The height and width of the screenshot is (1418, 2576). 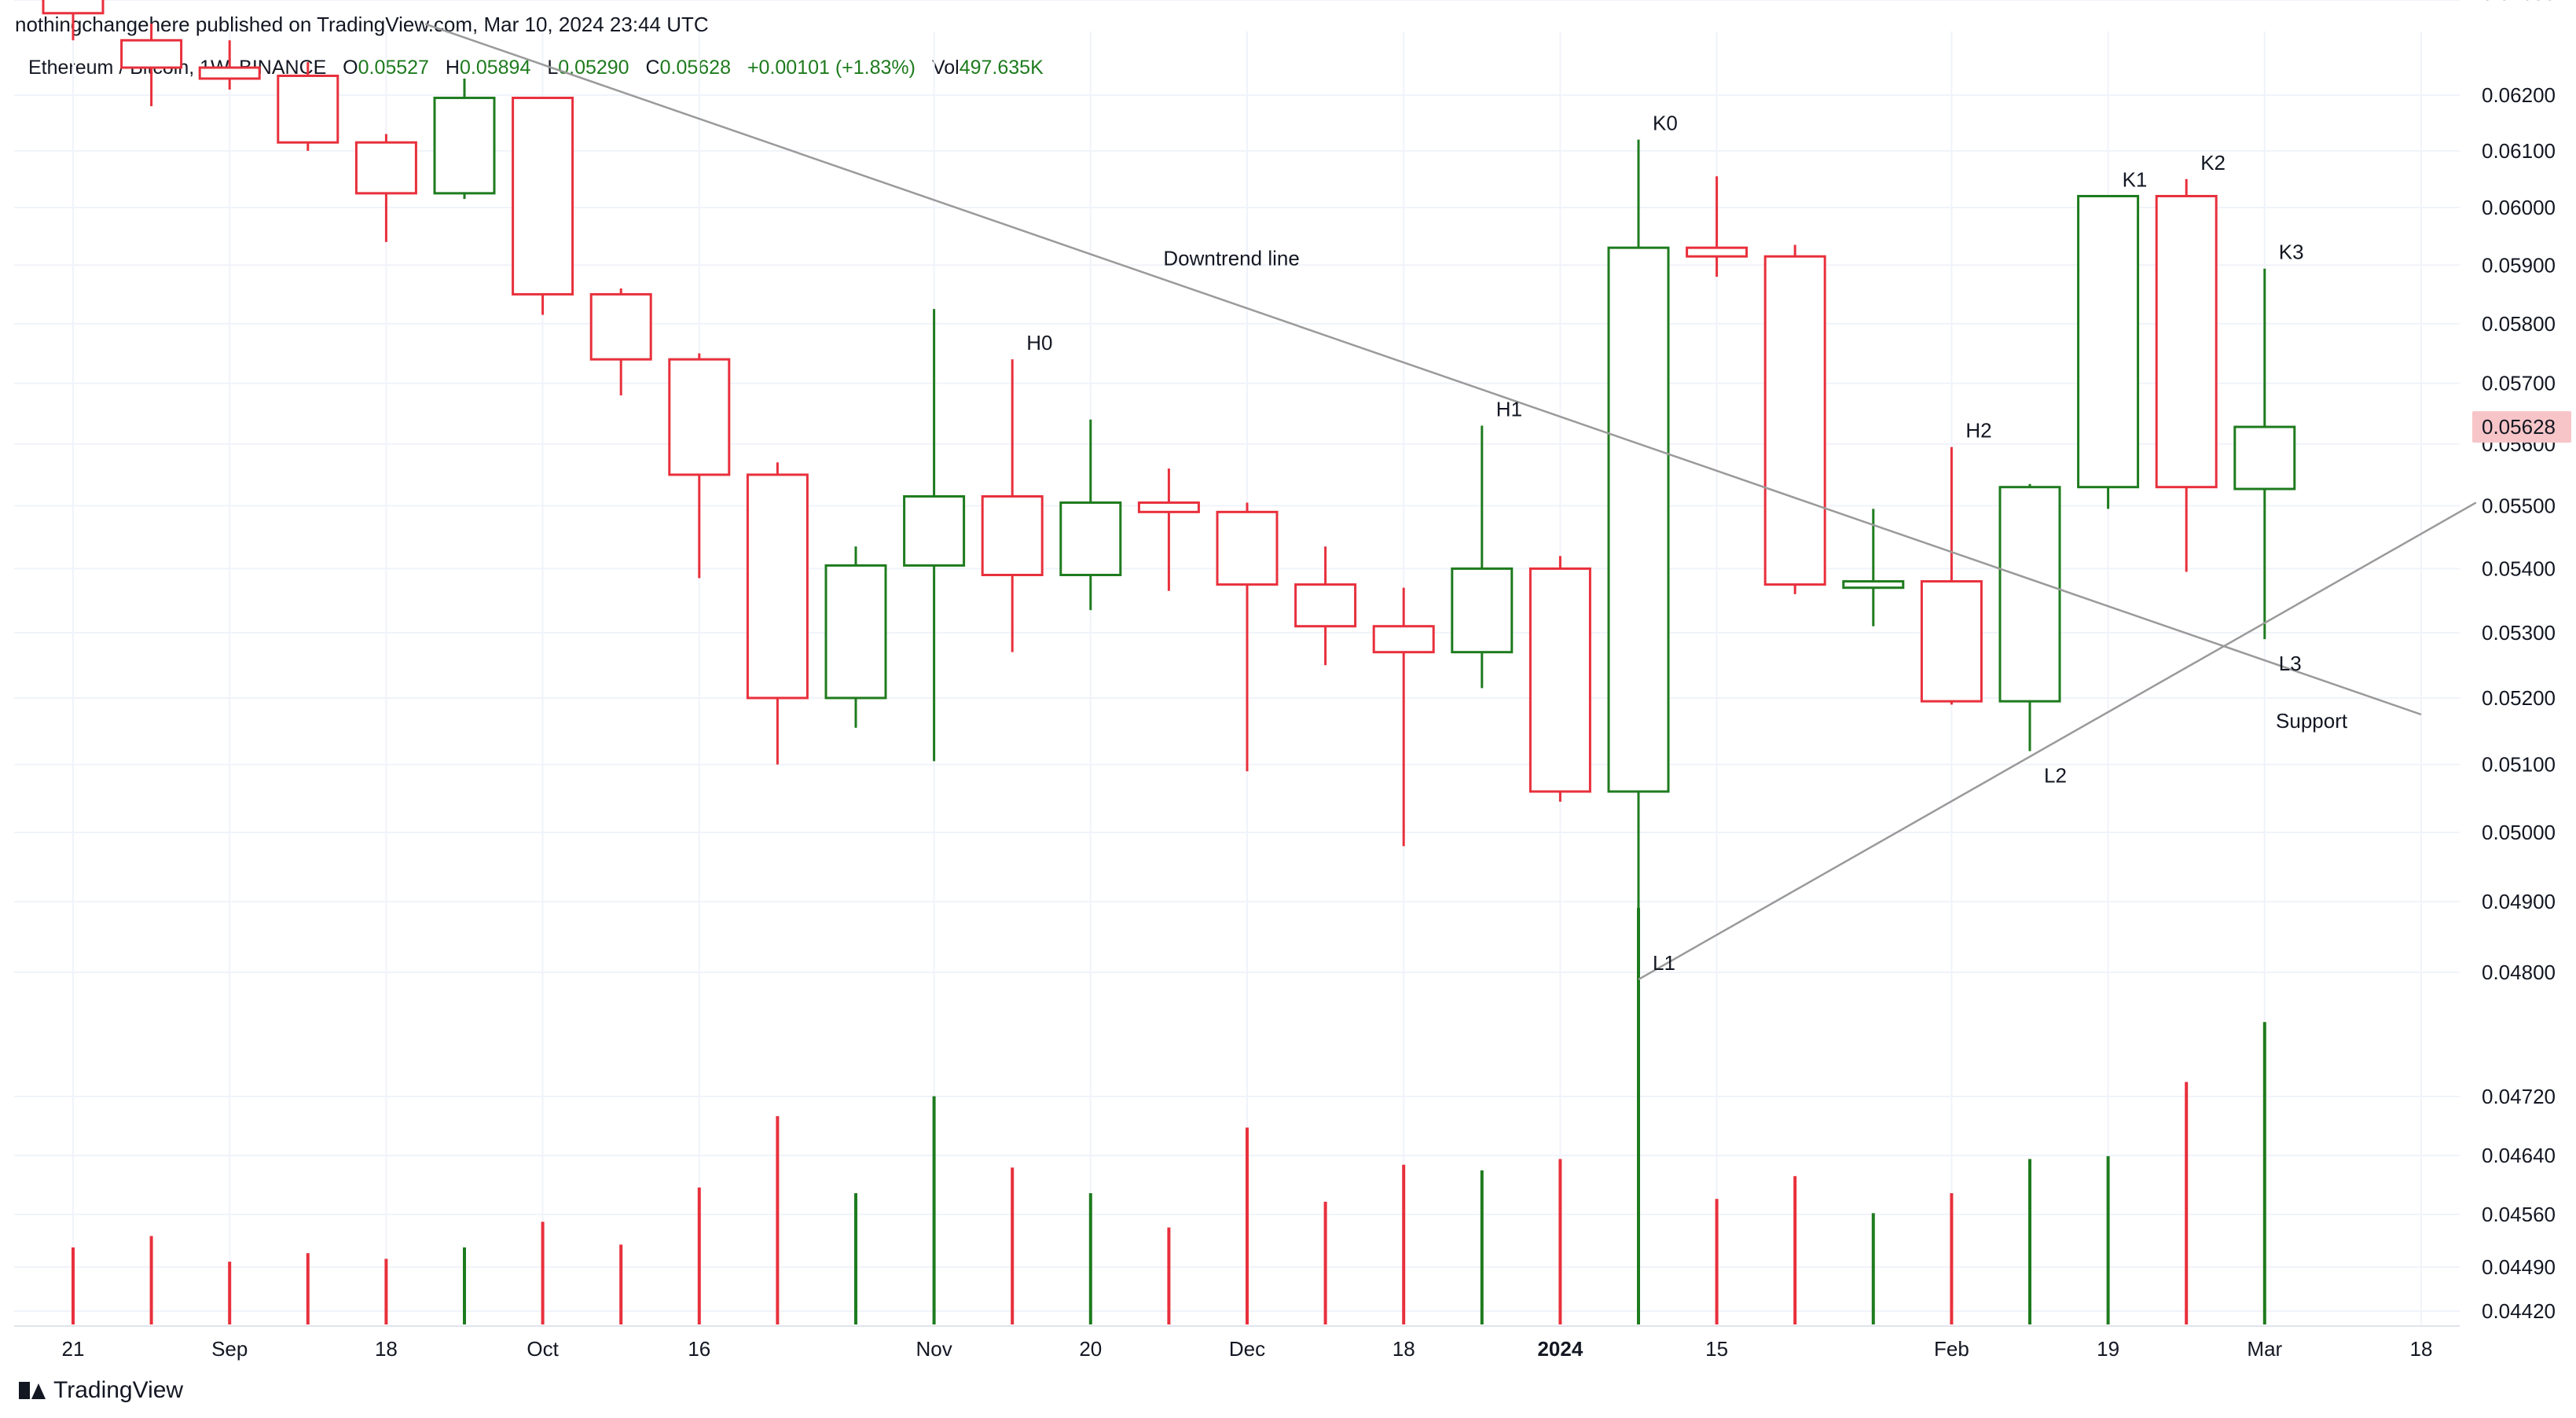 I want to click on open-value: 0.05527, so click(x=393, y=68).